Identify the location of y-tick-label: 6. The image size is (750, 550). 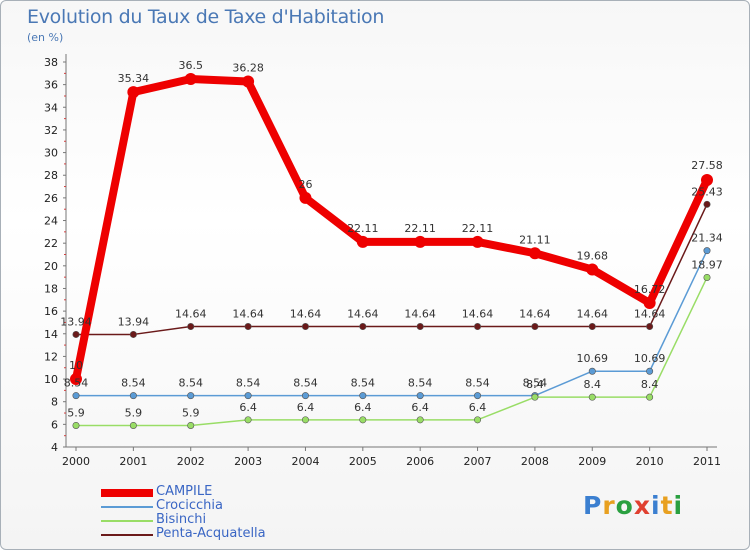
(54, 424).